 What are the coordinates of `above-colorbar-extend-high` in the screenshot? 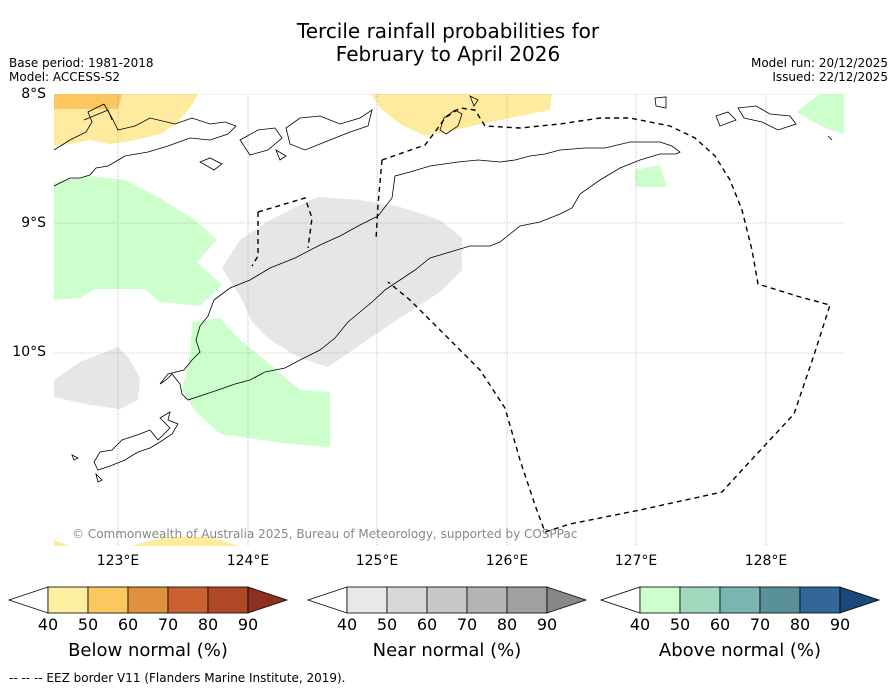 It's located at (860, 600).